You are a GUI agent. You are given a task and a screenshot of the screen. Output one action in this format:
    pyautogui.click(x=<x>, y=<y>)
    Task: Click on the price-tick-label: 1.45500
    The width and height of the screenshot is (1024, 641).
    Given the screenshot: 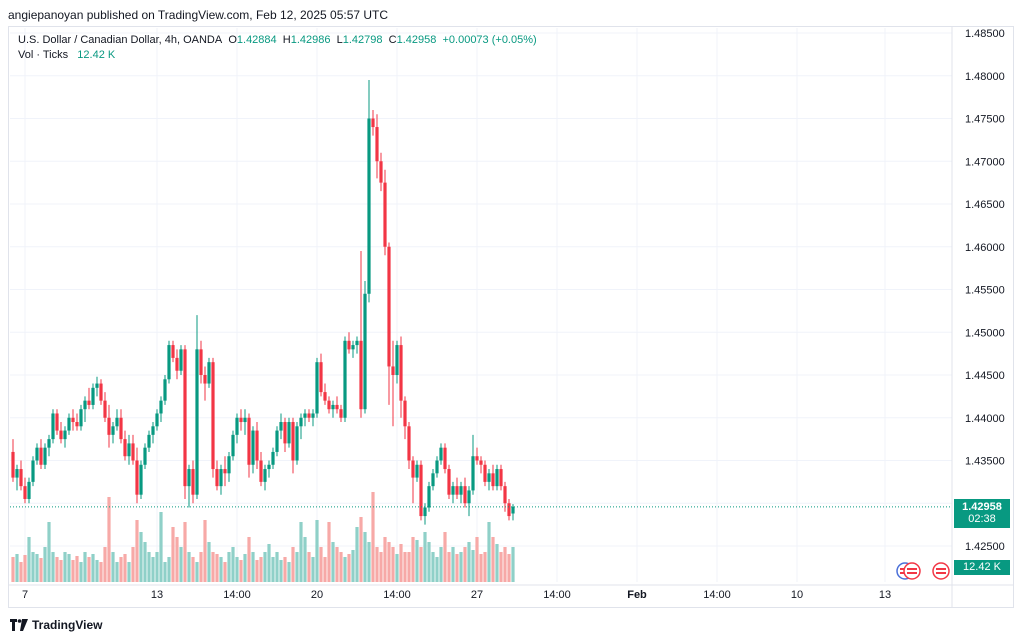 What is the action you would take?
    pyautogui.click(x=985, y=291)
    